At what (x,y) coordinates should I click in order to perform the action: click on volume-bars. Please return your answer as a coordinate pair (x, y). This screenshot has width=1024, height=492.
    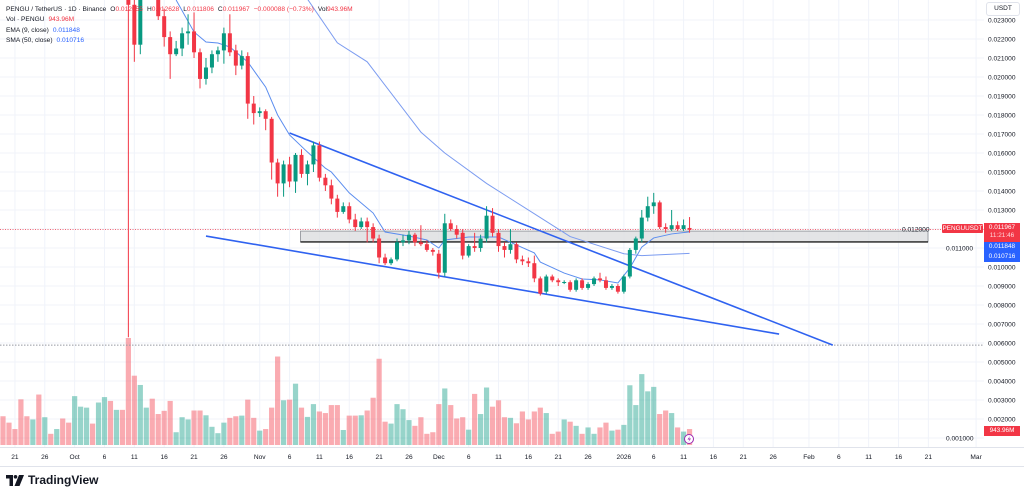
    Looking at the image, I should click on (346, 391).